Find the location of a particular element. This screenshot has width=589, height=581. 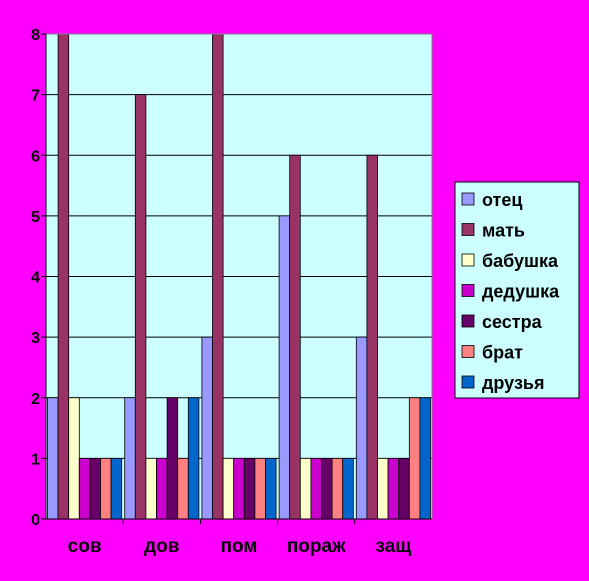

bar-бабушка-сов is located at coordinates (74, 458).